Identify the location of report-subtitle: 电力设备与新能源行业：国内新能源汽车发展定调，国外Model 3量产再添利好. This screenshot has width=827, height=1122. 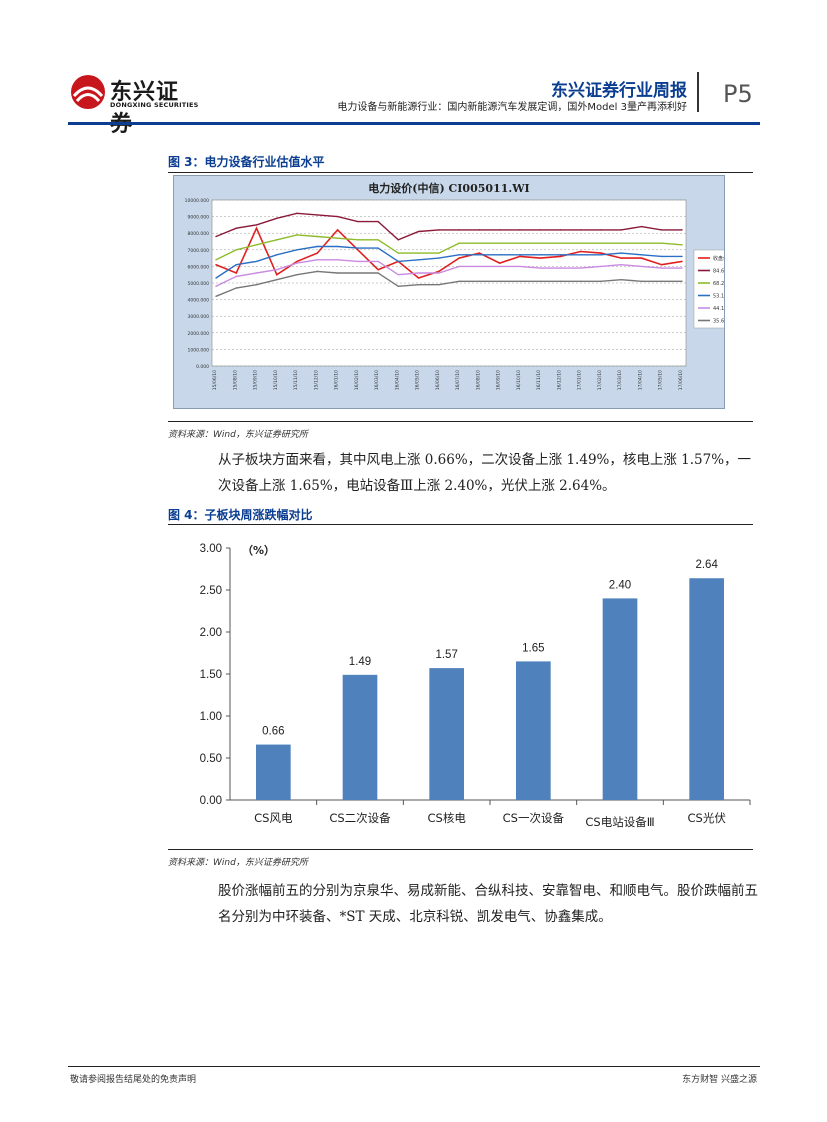
(512, 107).